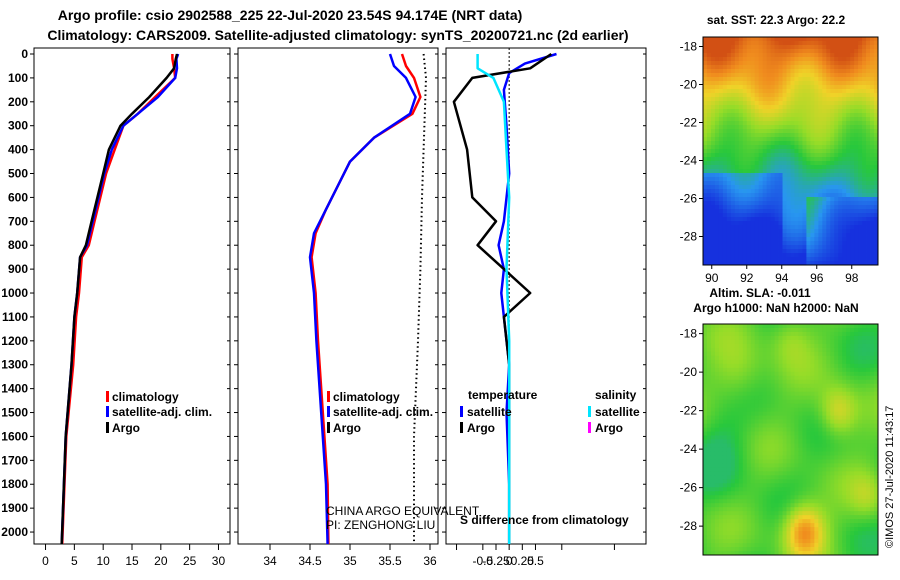 The height and width of the screenshot is (580, 900). I want to click on map-x-tick-label: 94, so click(782, 278).